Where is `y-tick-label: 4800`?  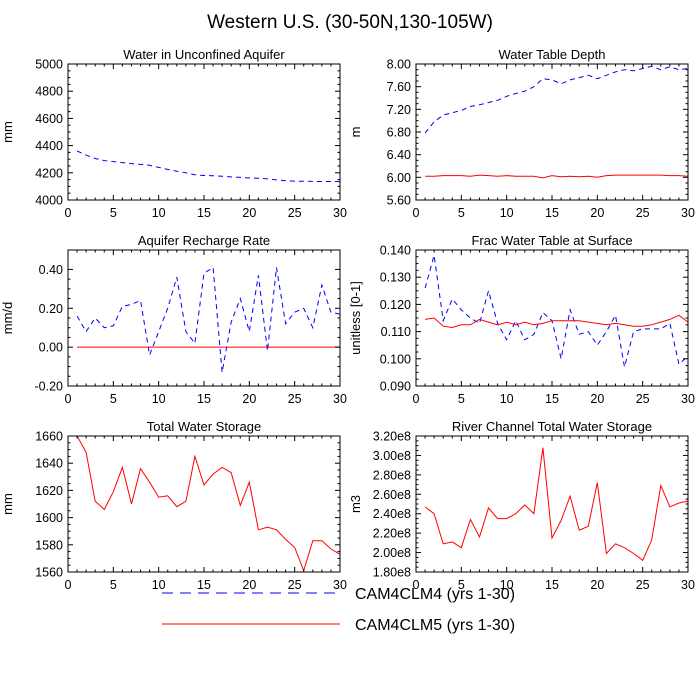 y-tick-label: 4800 is located at coordinates (49, 92).